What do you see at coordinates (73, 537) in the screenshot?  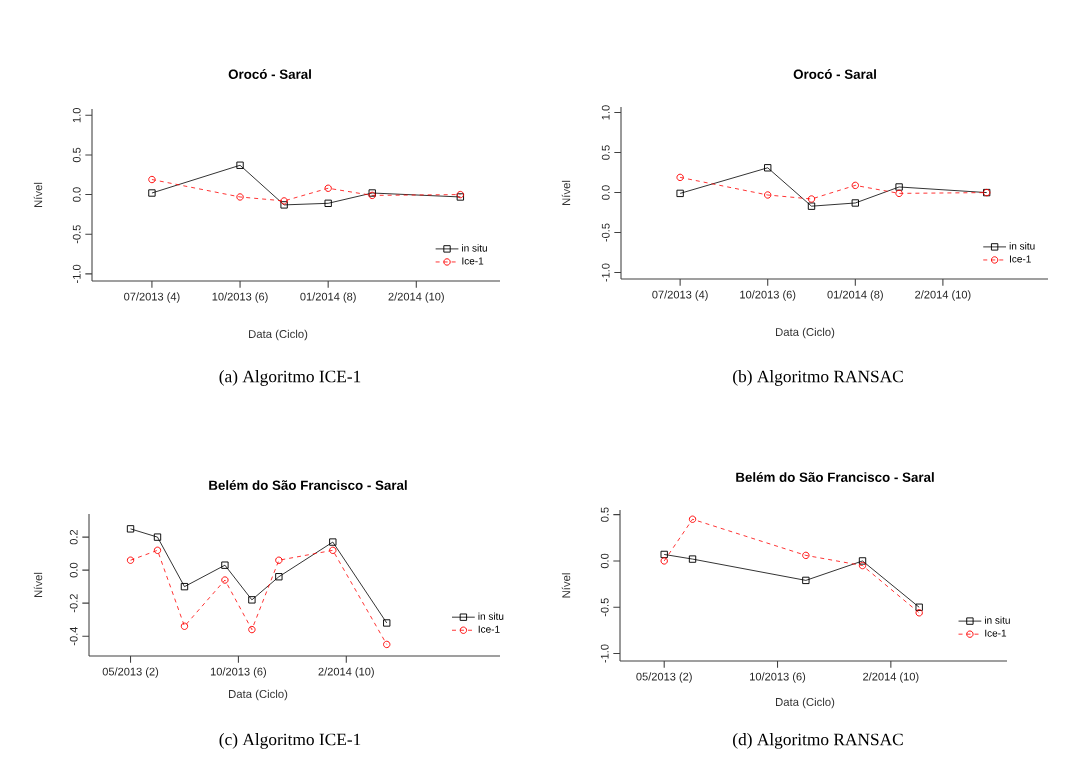 I see `y-tick-label: 0.2` at bounding box center [73, 537].